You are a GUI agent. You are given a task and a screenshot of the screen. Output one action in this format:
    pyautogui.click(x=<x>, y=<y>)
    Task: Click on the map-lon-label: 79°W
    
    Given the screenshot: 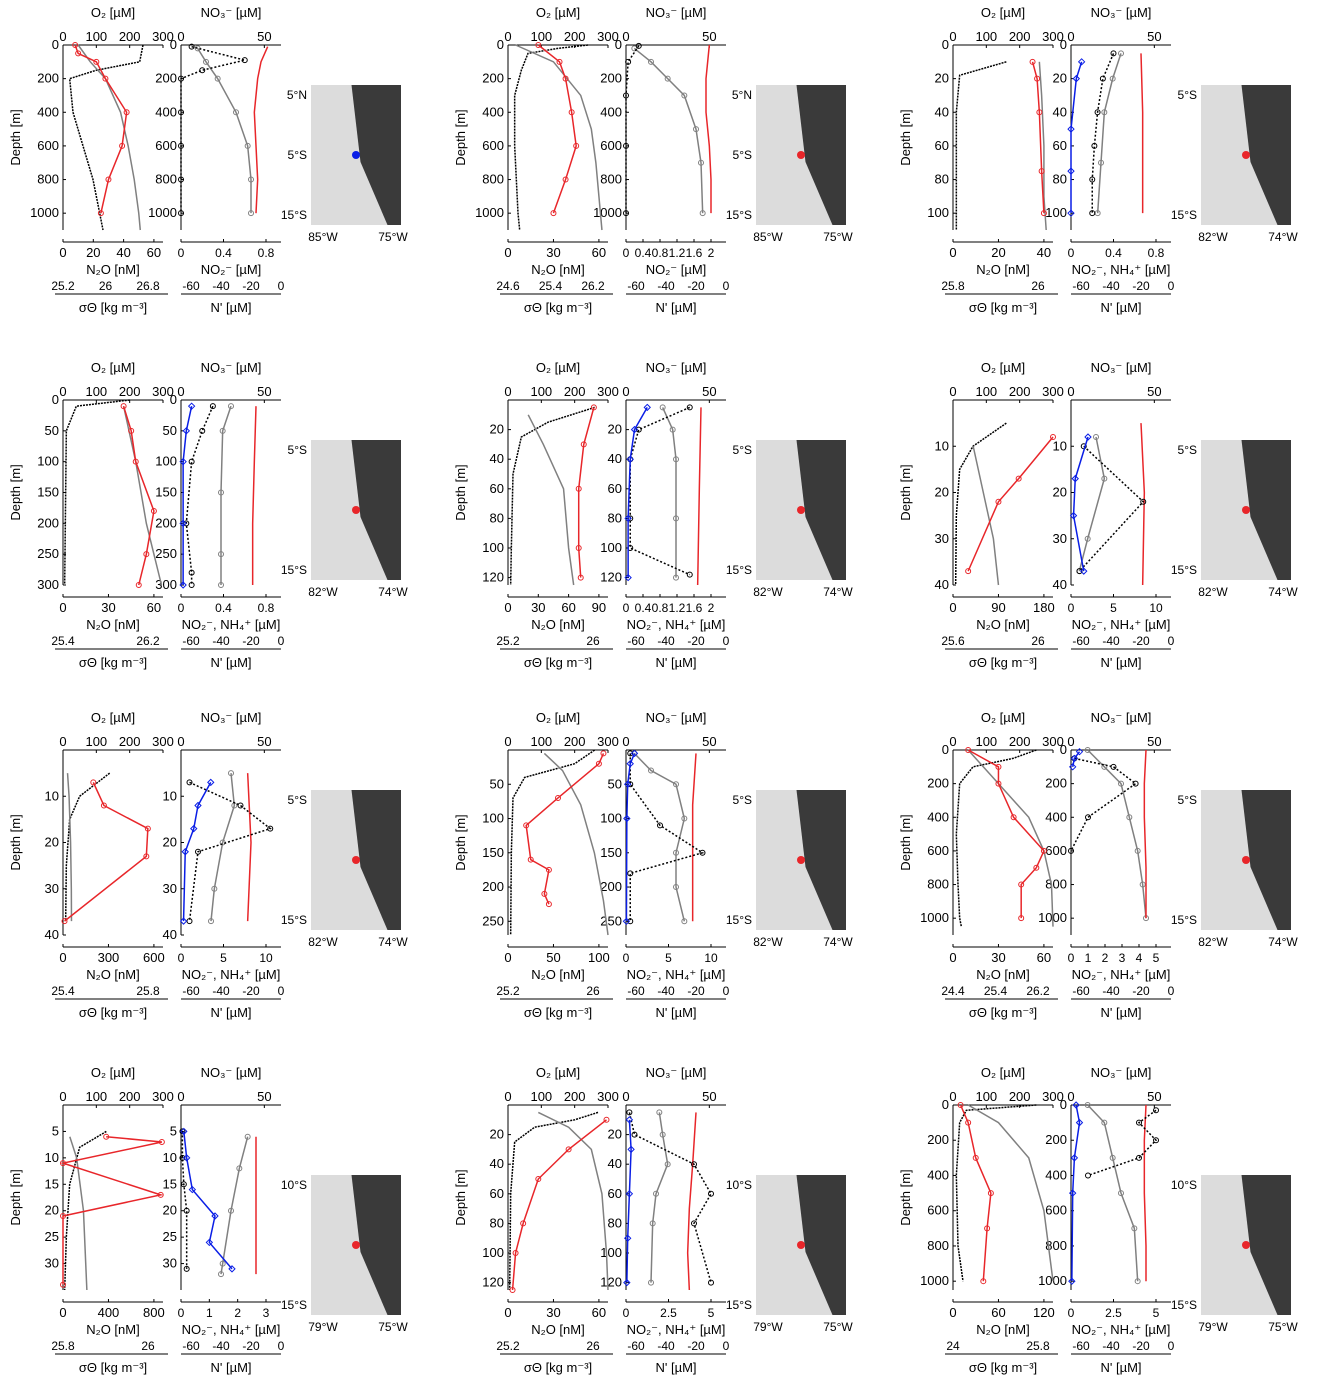 What is the action you would take?
    pyautogui.click(x=323, y=1327)
    